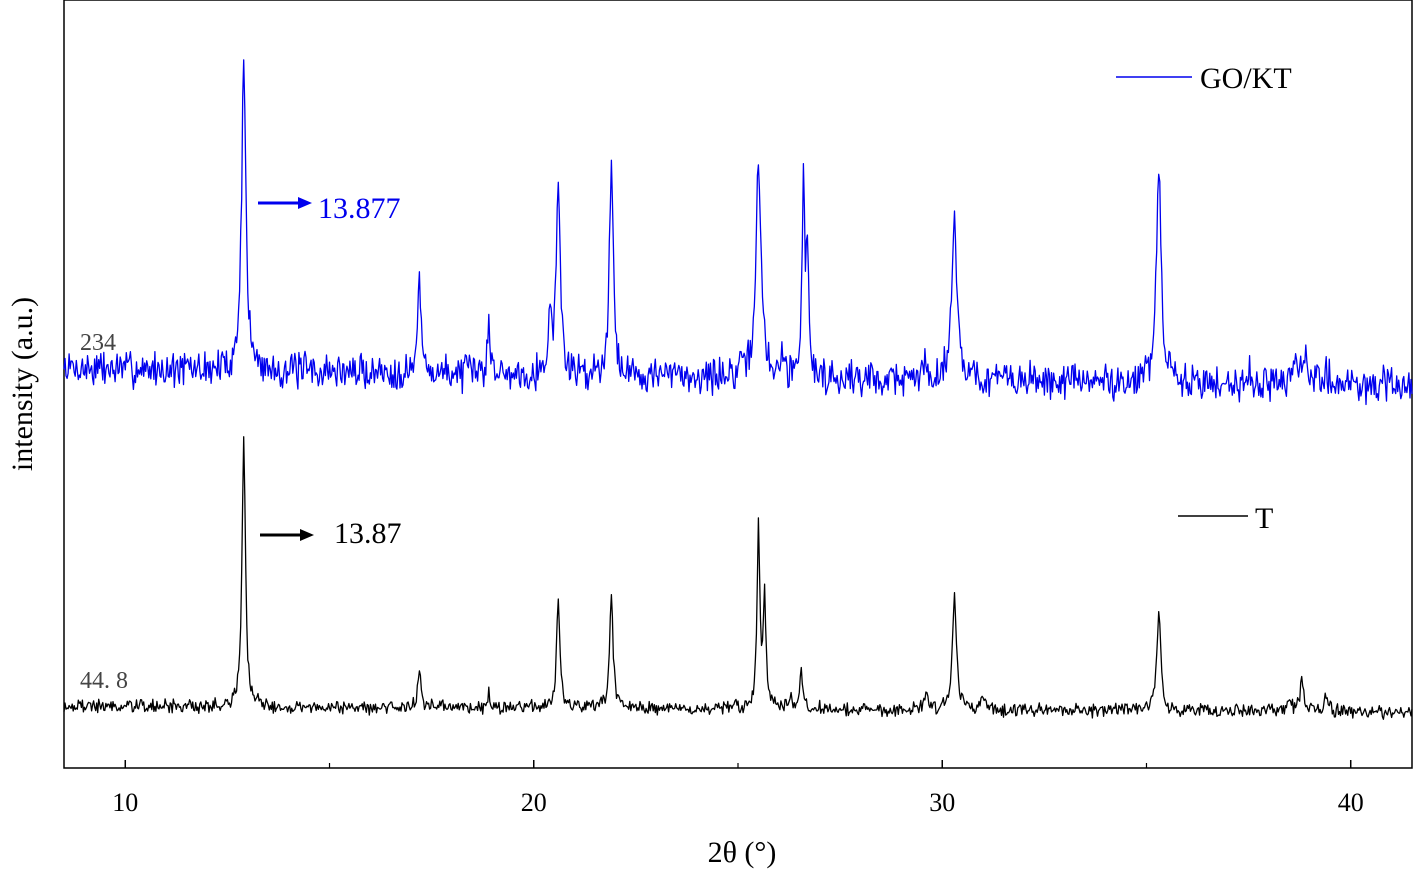  What do you see at coordinates (125, 802) in the screenshot?
I see `x-tick-label: 10` at bounding box center [125, 802].